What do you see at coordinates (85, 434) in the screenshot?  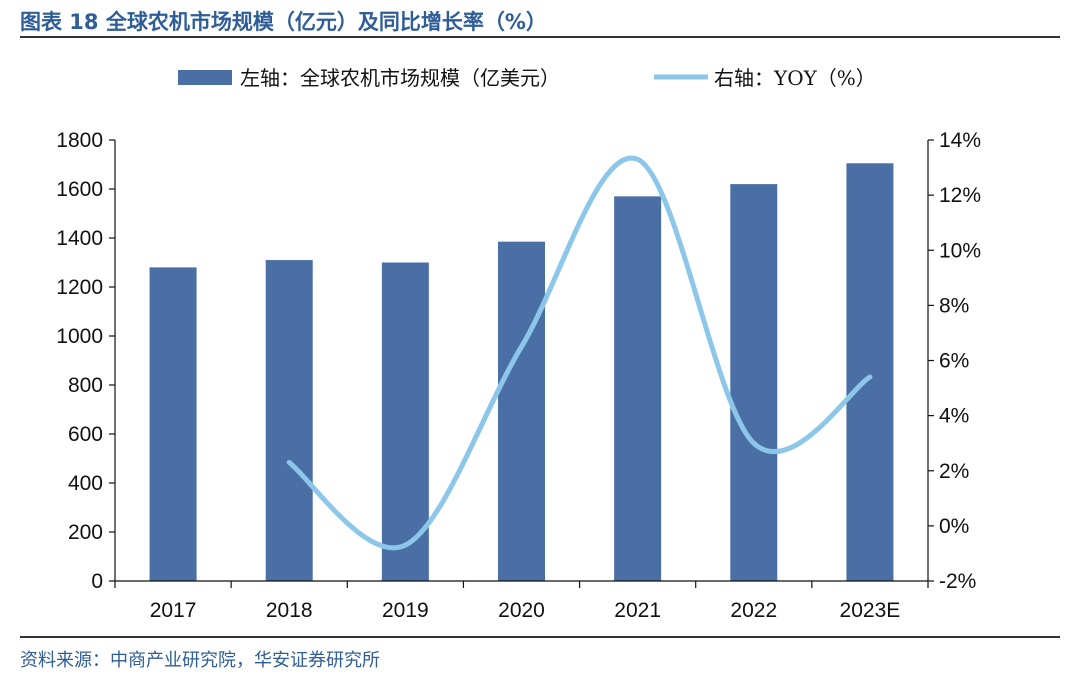 I see `left-tick-label: 600` at bounding box center [85, 434].